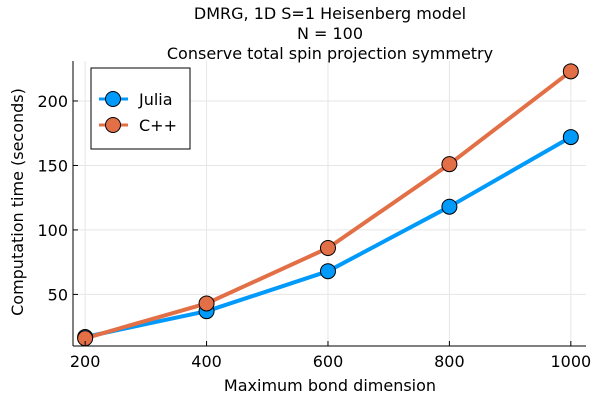 The width and height of the screenshot is (600, 400). Describe the element at coordinates (52, 165) in the screenshot. I see `y-tick-label: 150` at that location.